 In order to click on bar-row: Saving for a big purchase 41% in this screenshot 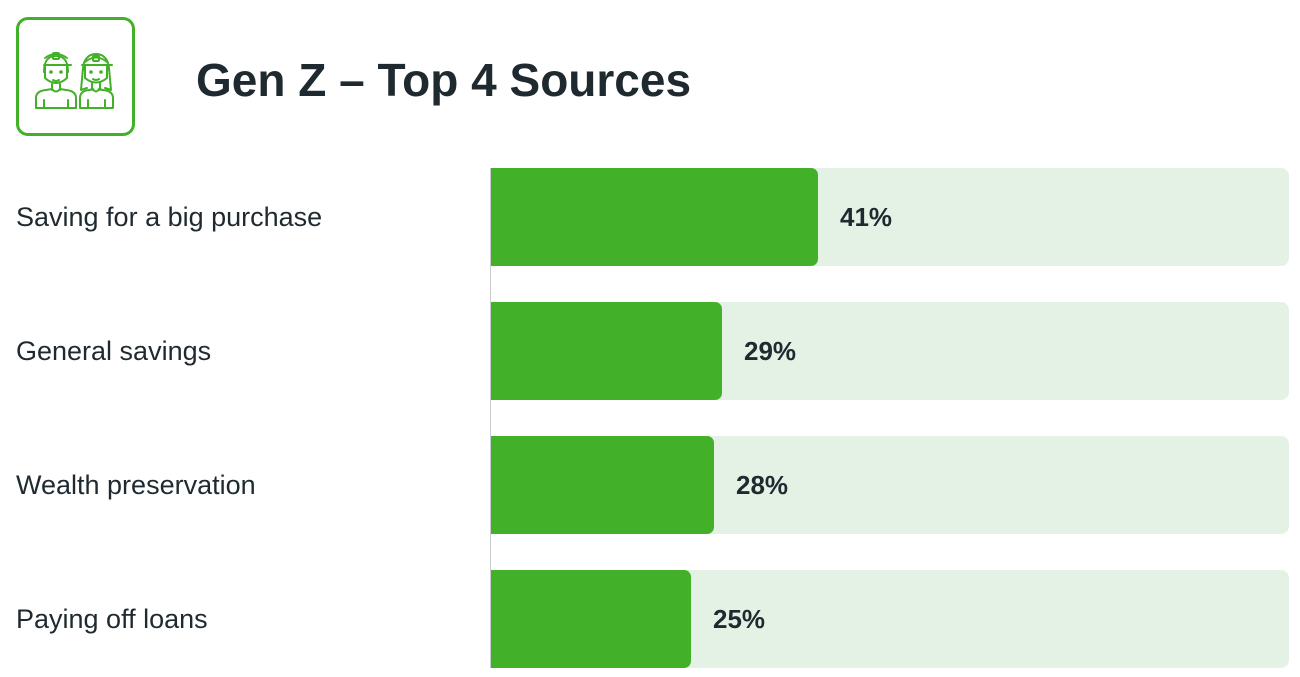, I will do `click(650, 217)`.